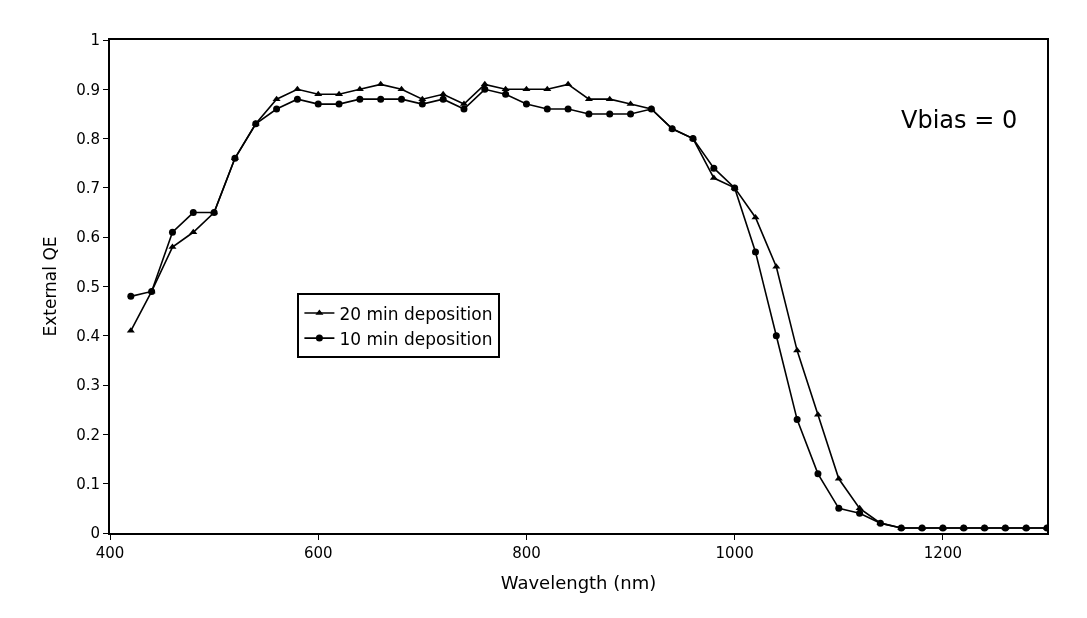  What do you see at coordinates (88, 138) in the screenshot?
I see `y-tick-label: 0.8` at bounding box center [88, 138].